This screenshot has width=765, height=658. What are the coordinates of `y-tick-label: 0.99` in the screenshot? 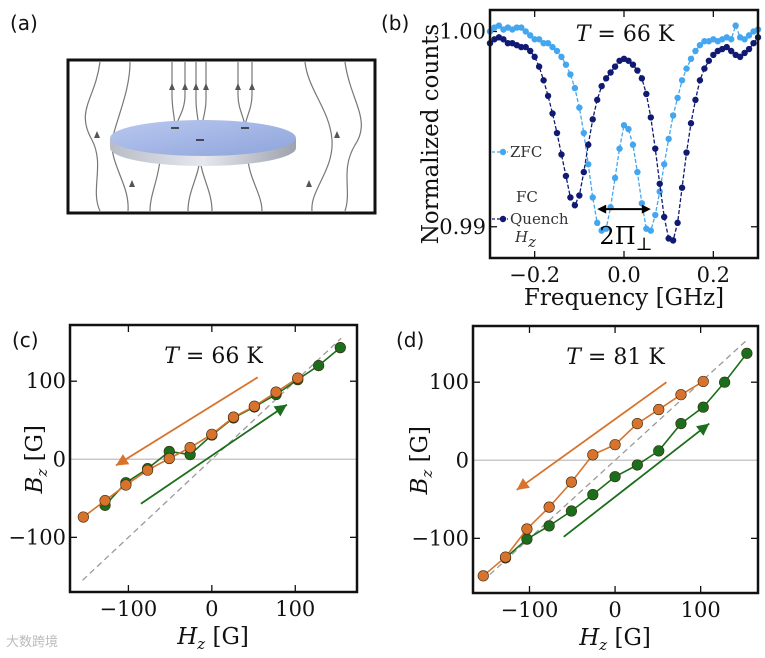 It's located at (462, 227).